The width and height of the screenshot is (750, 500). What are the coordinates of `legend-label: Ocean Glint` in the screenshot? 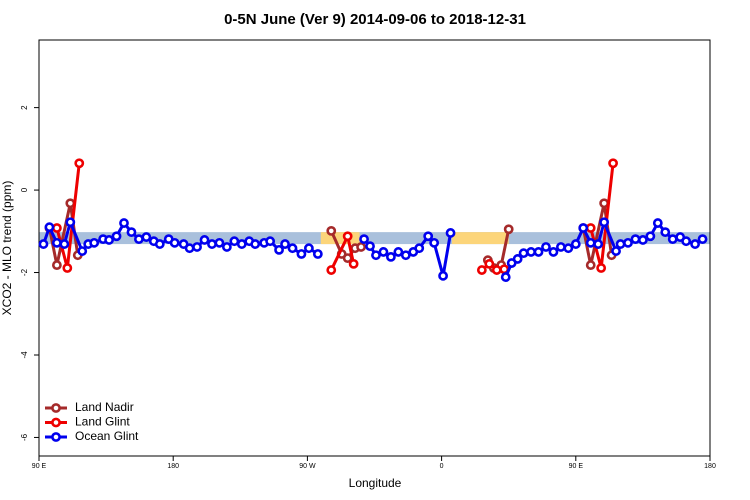 It's located at (107, 436).